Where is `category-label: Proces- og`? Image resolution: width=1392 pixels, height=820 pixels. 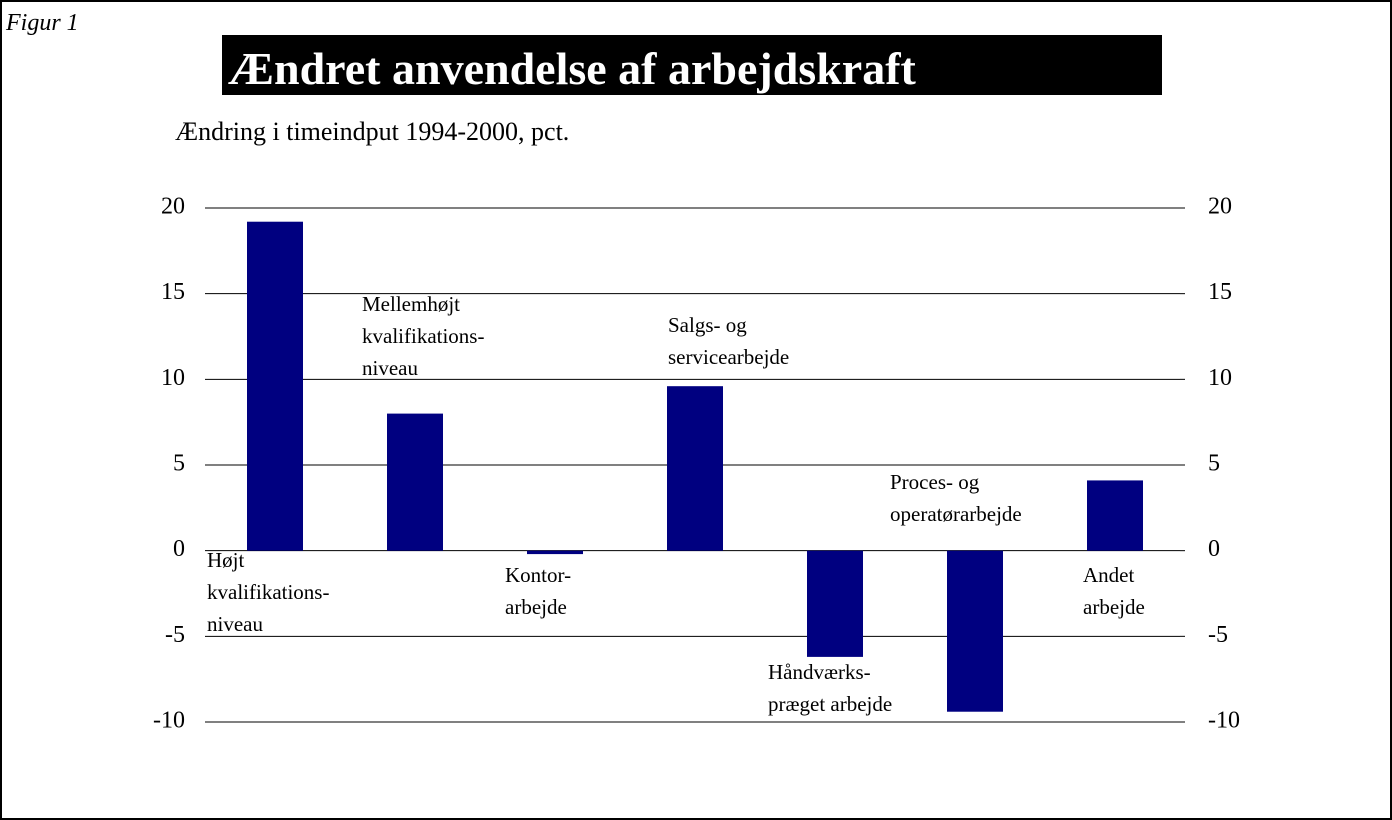 category-label: Proces- og is located at coordinates (935, 482).